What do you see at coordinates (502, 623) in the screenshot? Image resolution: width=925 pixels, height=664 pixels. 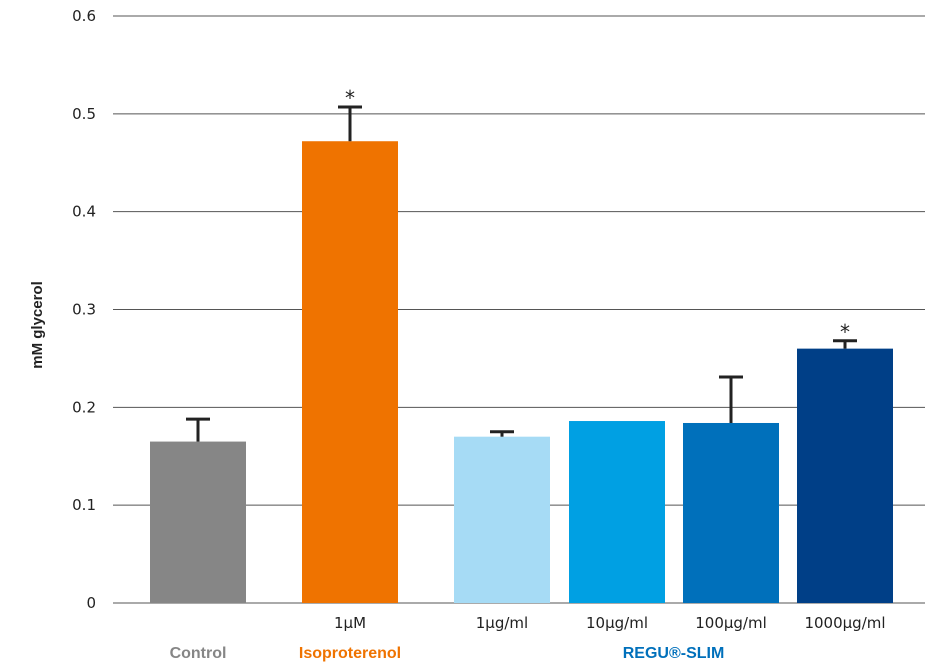 I see `category-label: 1µg/ml` at bounding box center [502, 623].